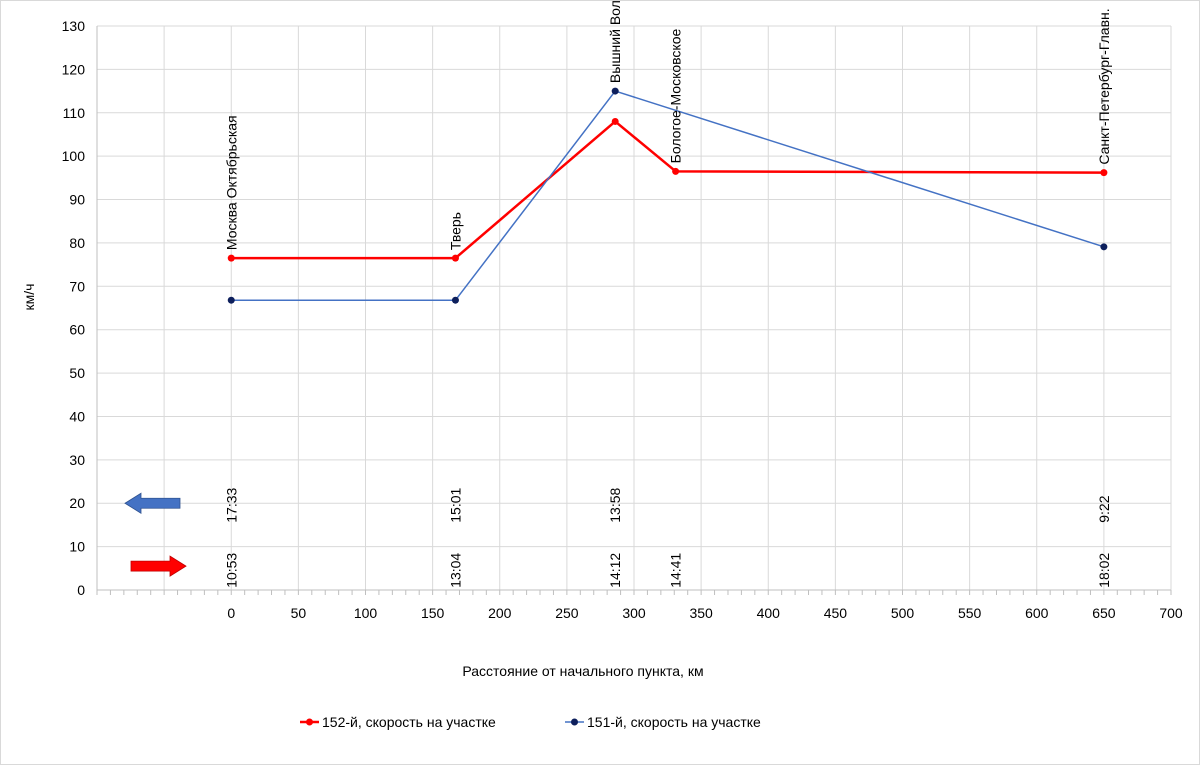  Describe the element at coordinates (676, 96) in the screenshot. I see `station-label: Бологое-Московское` at that location.